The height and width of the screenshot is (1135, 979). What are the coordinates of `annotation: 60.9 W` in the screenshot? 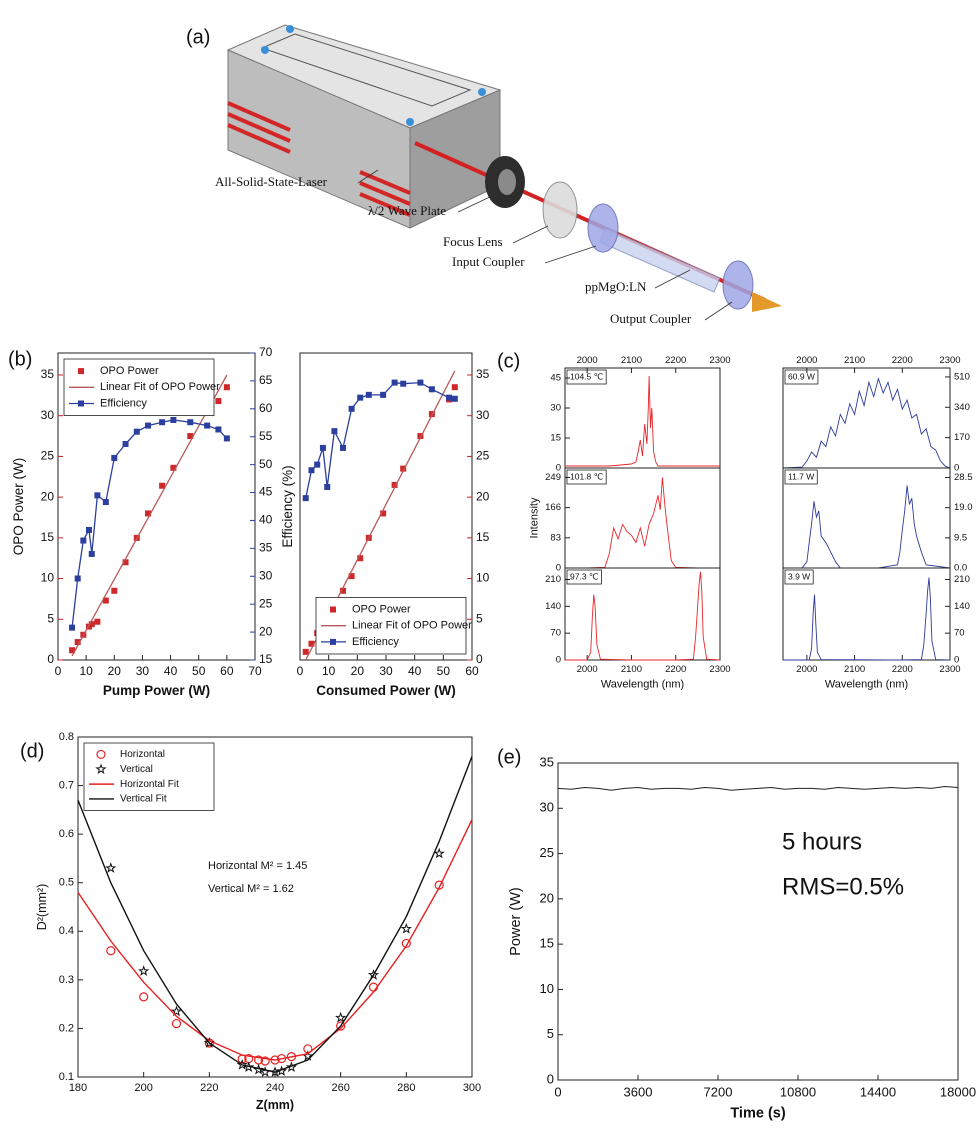 It's located at (801, 376).